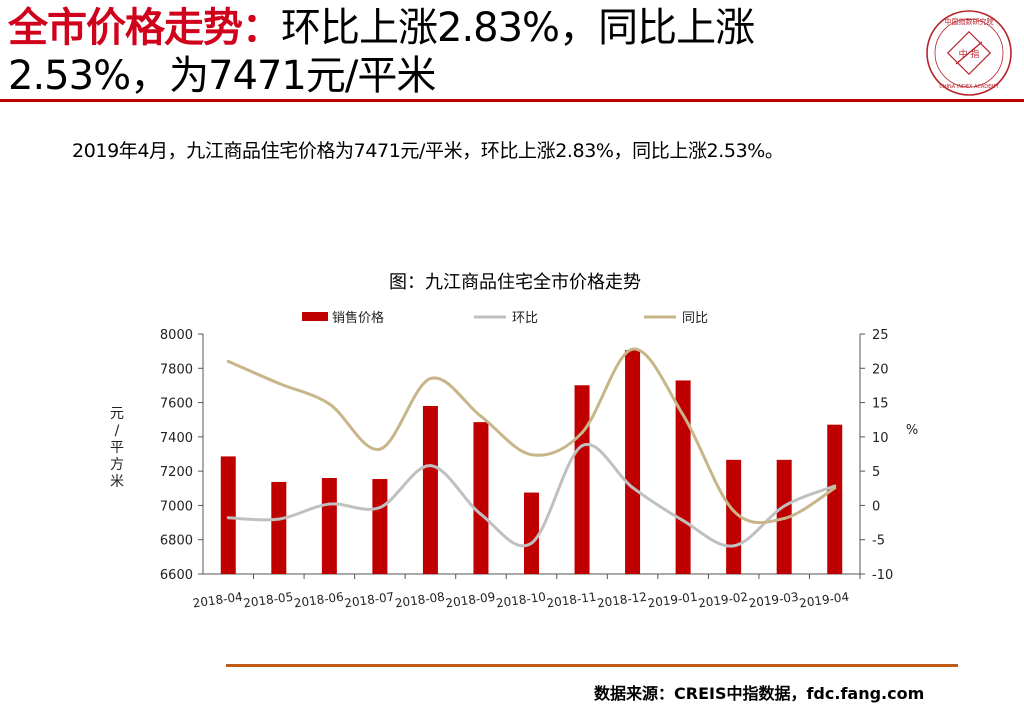 The height and width of the screenshot is (709, 1024). Describe the element at coordinates (370, 600) in the screenshot. I see `x-tick-label: 2018-07` at that location.